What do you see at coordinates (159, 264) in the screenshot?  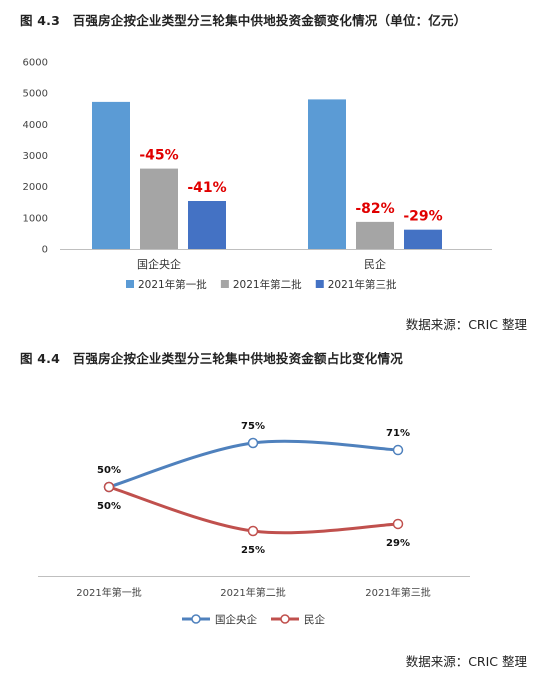 I see `x-category-label: 国企央企` at bounding box center [159, 264].